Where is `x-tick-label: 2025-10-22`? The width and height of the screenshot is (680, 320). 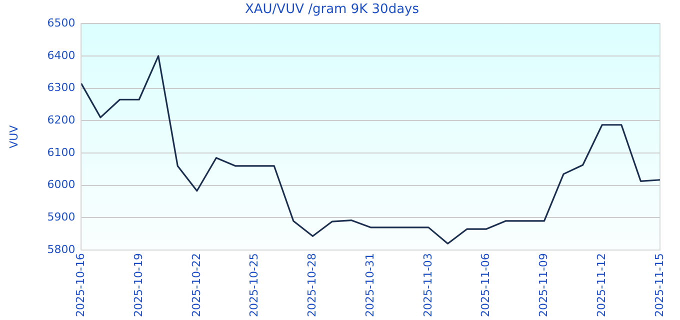
x-tick-label: 2025-10-22 is located at coordinates (196, 285).